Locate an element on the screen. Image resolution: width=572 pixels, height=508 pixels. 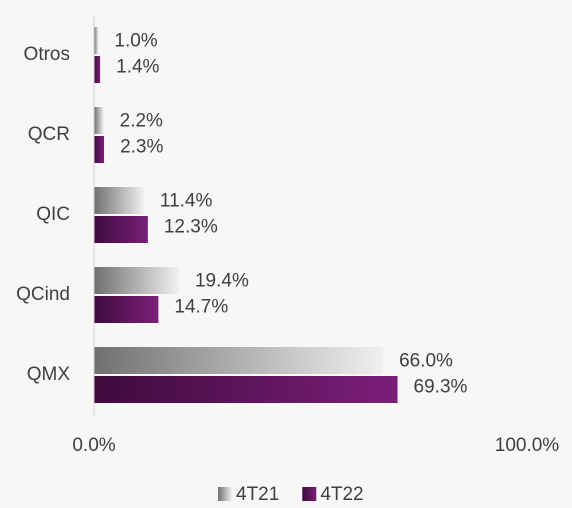
value-label: 19.4% is located at coordinates (222, 281).